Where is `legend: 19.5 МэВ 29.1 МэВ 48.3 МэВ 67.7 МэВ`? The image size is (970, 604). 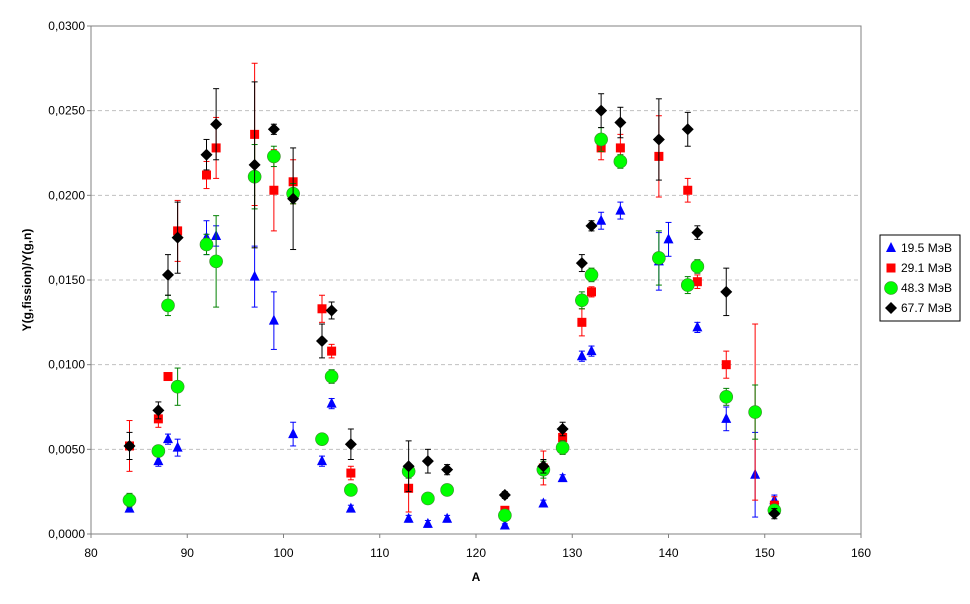
legend: 19.5 МэВ 29.1 МэВ 48.3 МэВ 67.7 МэВ is located at coordinates (920, 278).